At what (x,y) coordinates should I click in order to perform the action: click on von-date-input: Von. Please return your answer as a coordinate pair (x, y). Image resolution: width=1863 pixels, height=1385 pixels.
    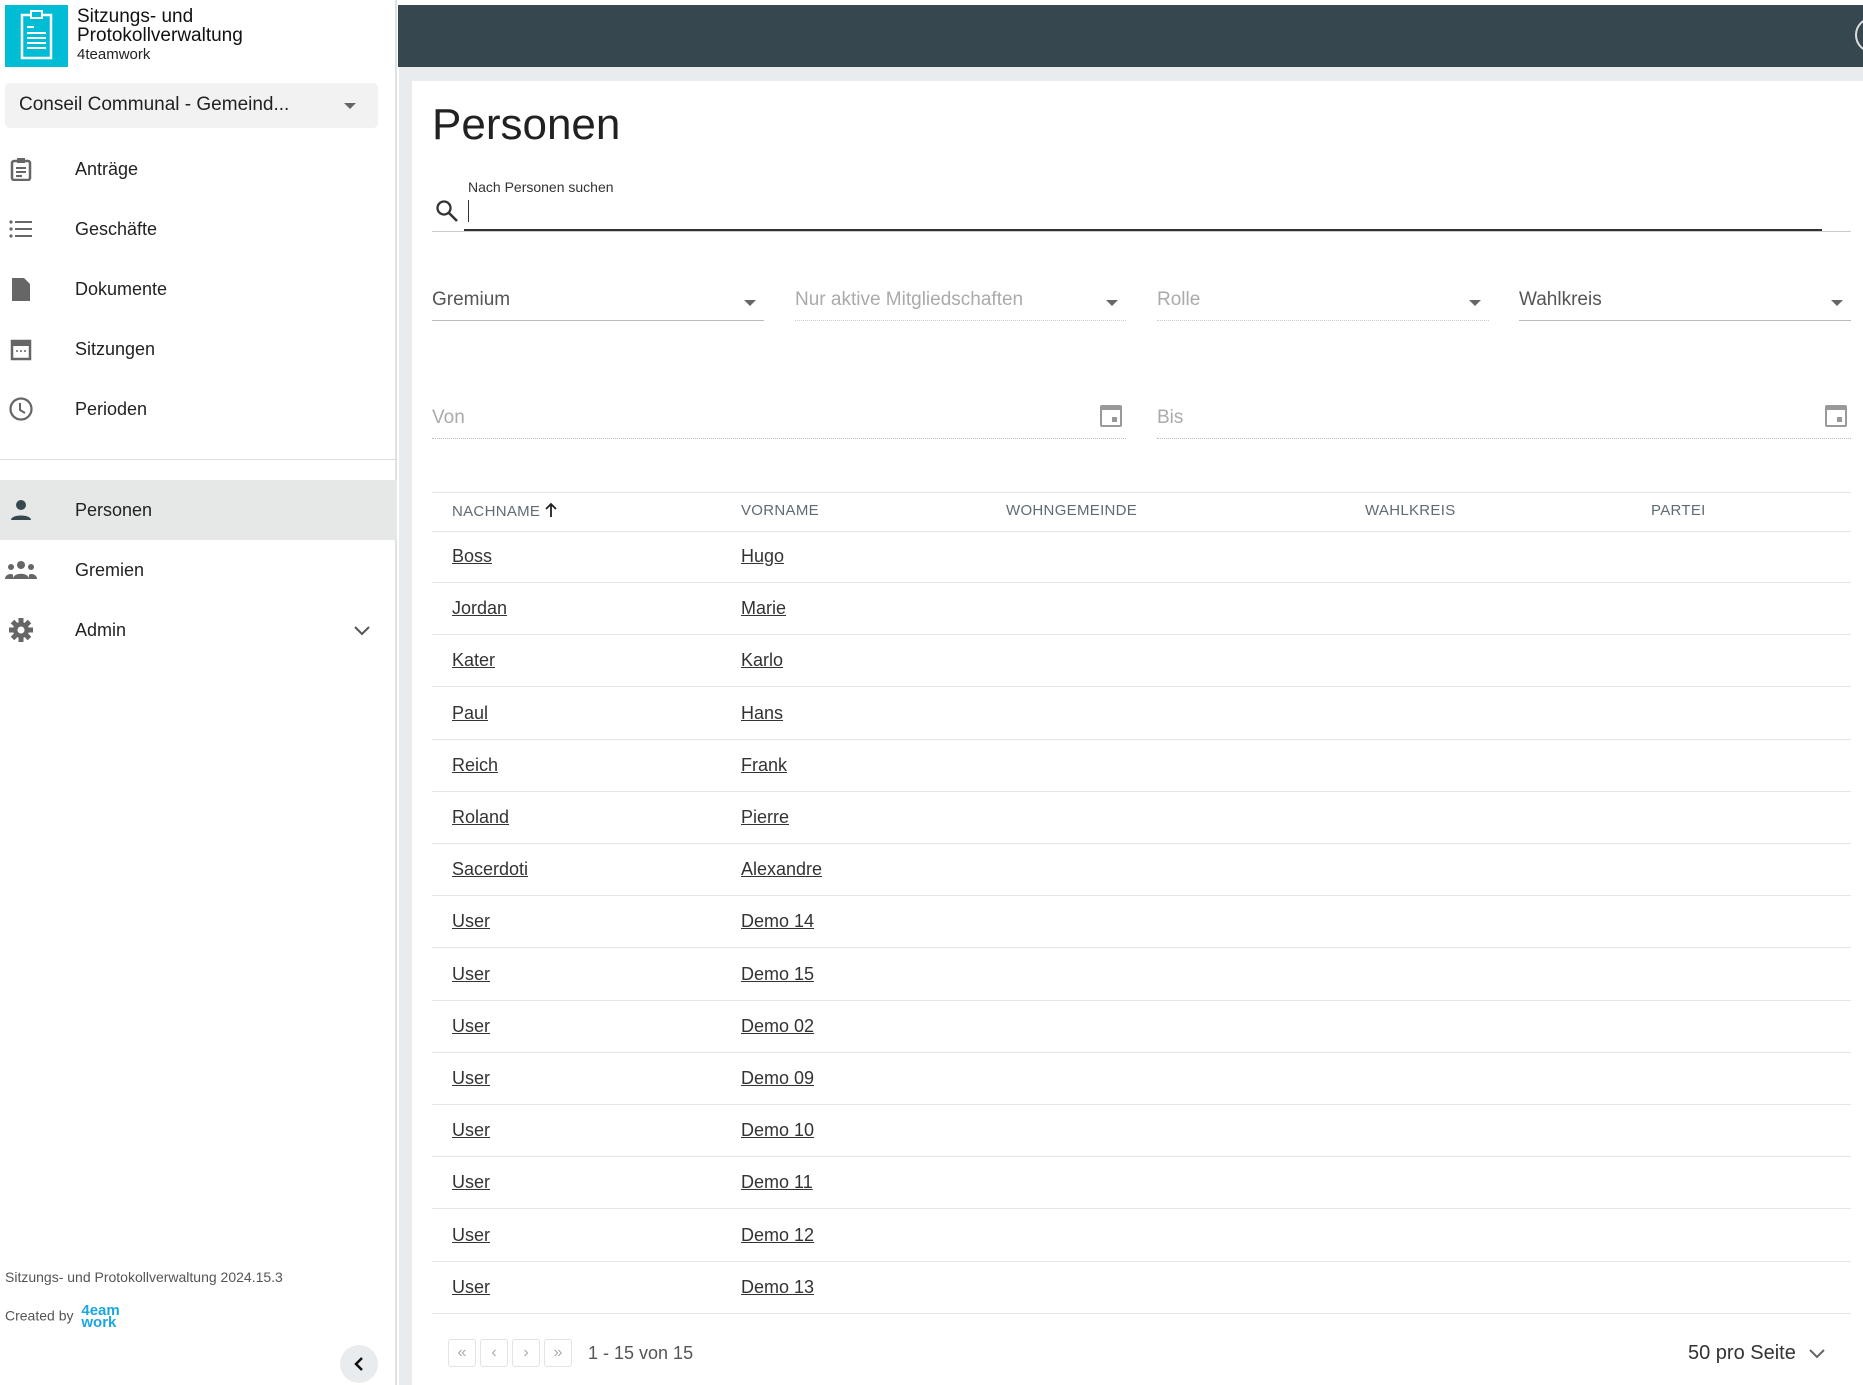
    Looking at the image, I should click on (779, 419).